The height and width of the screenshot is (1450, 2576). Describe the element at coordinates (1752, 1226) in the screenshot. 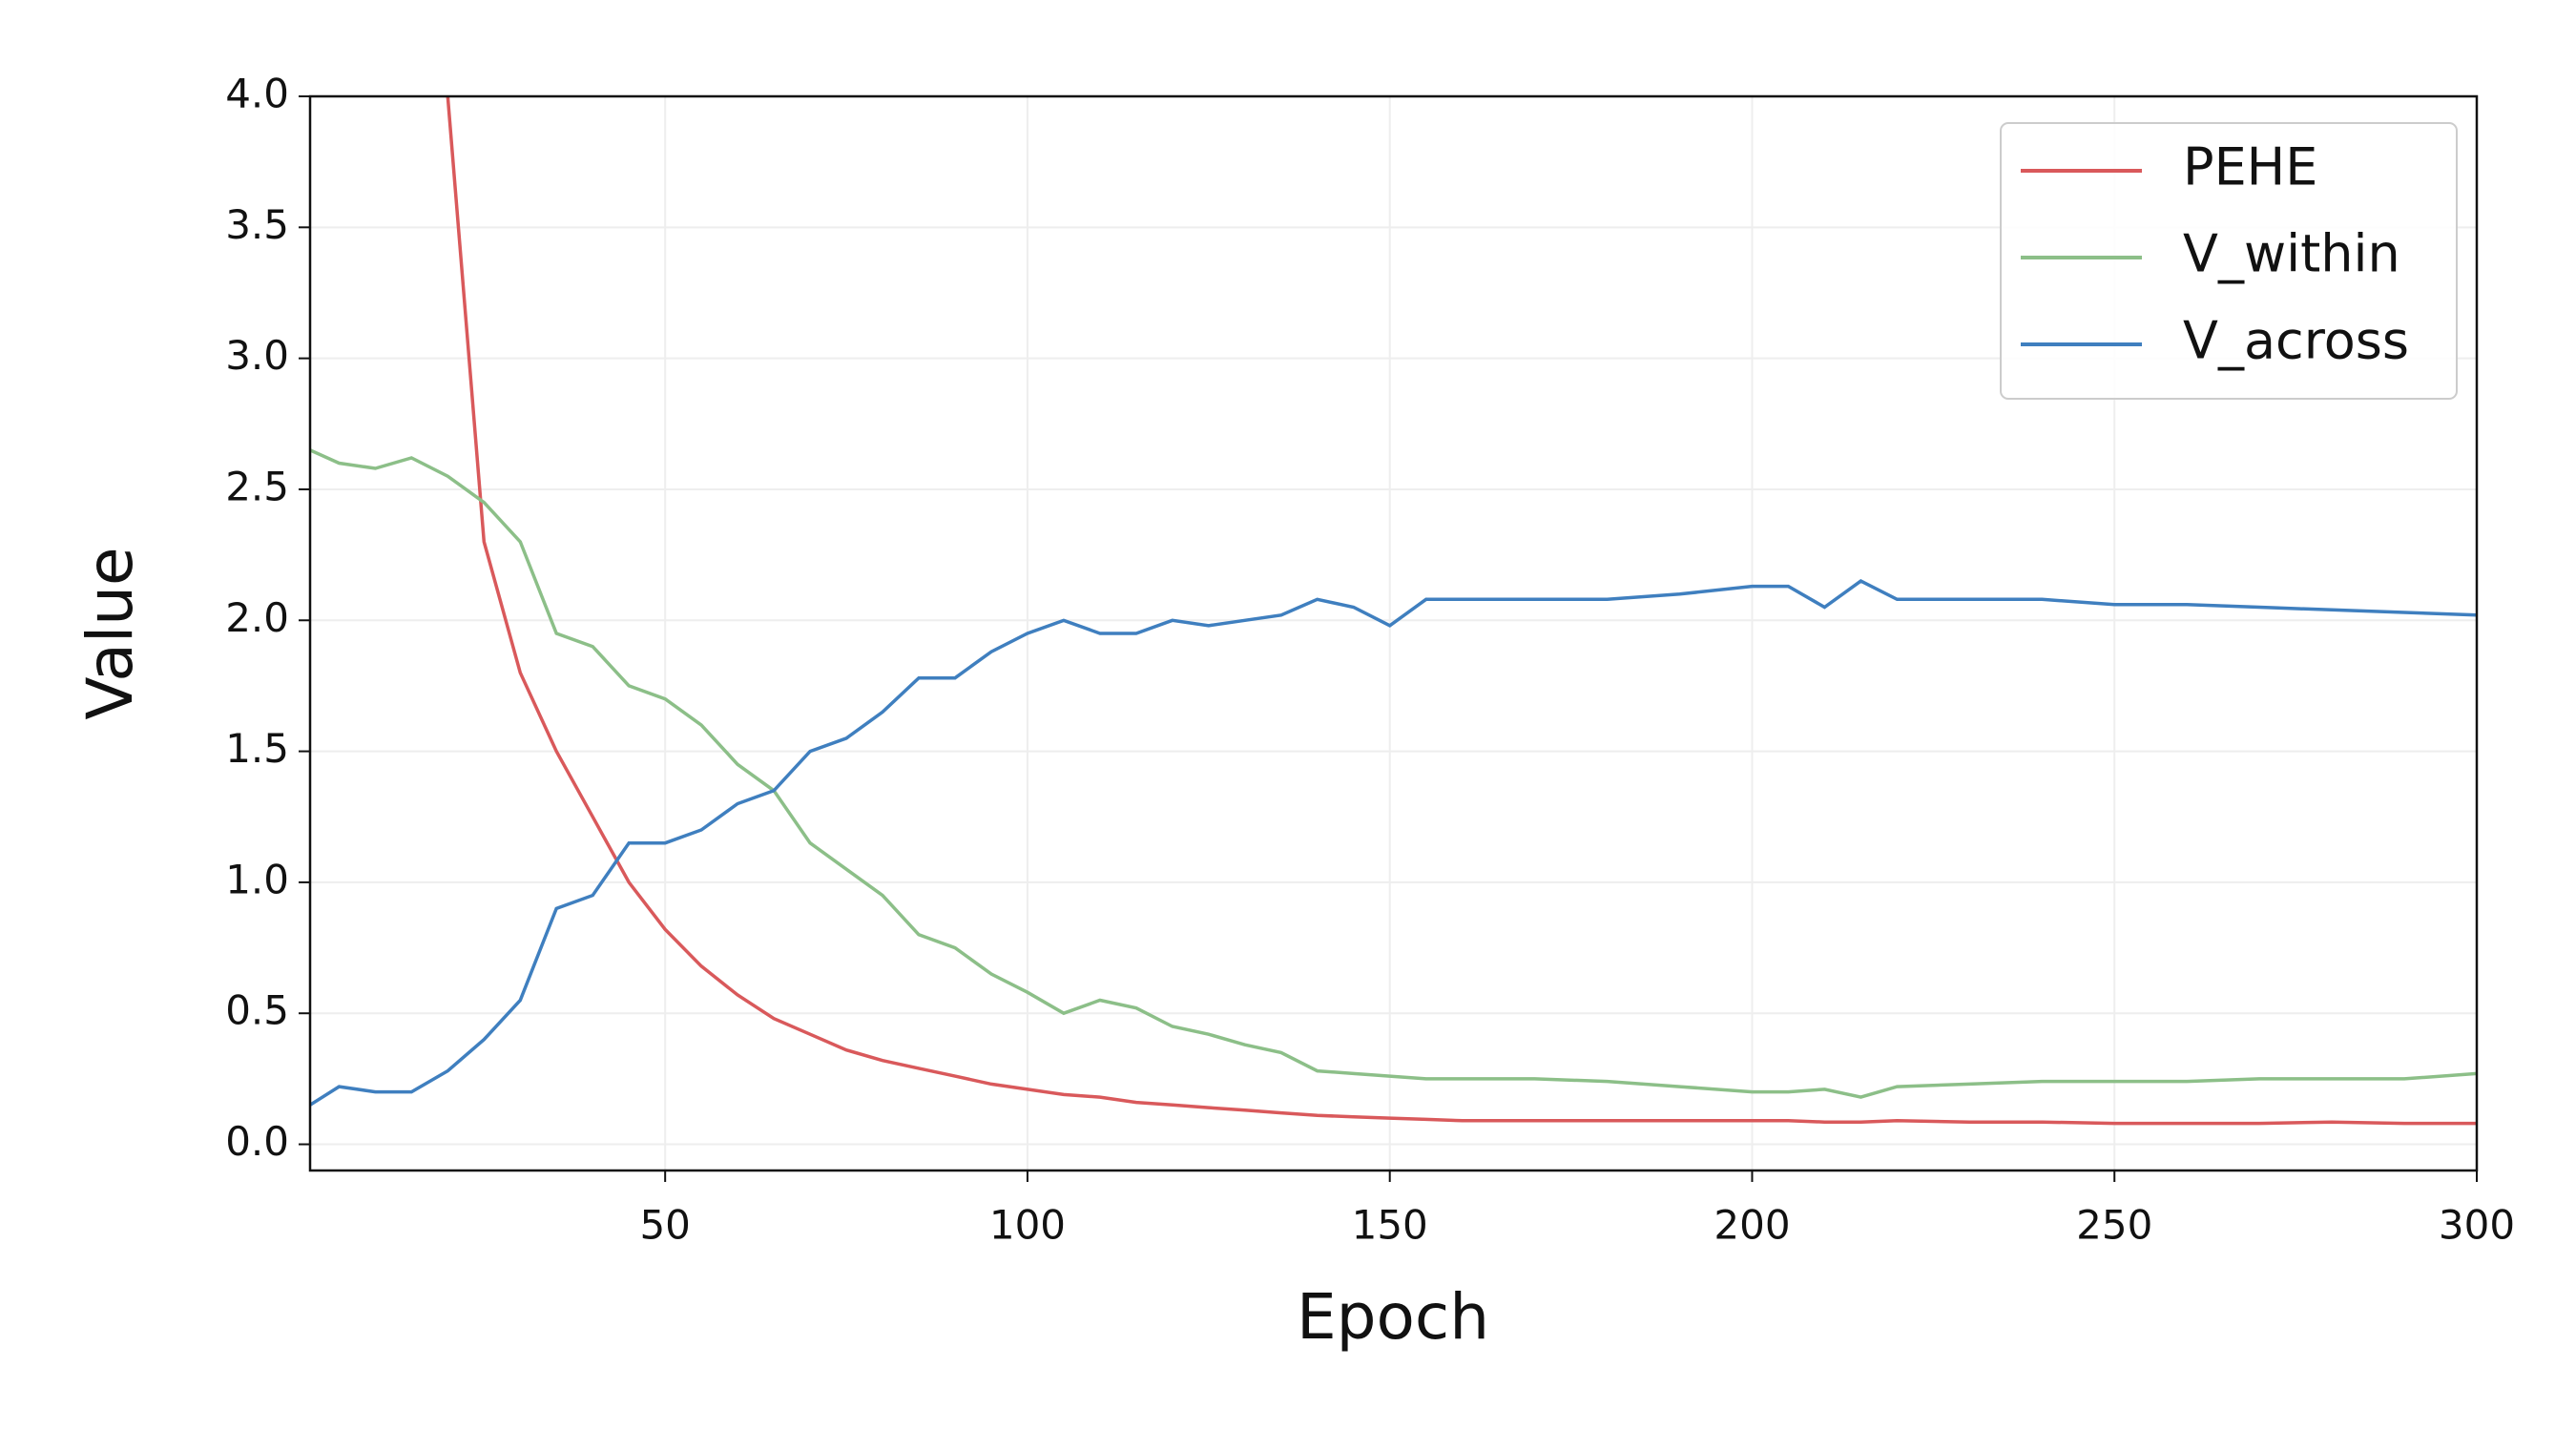

I see `x-tick-label: 200` at that location.